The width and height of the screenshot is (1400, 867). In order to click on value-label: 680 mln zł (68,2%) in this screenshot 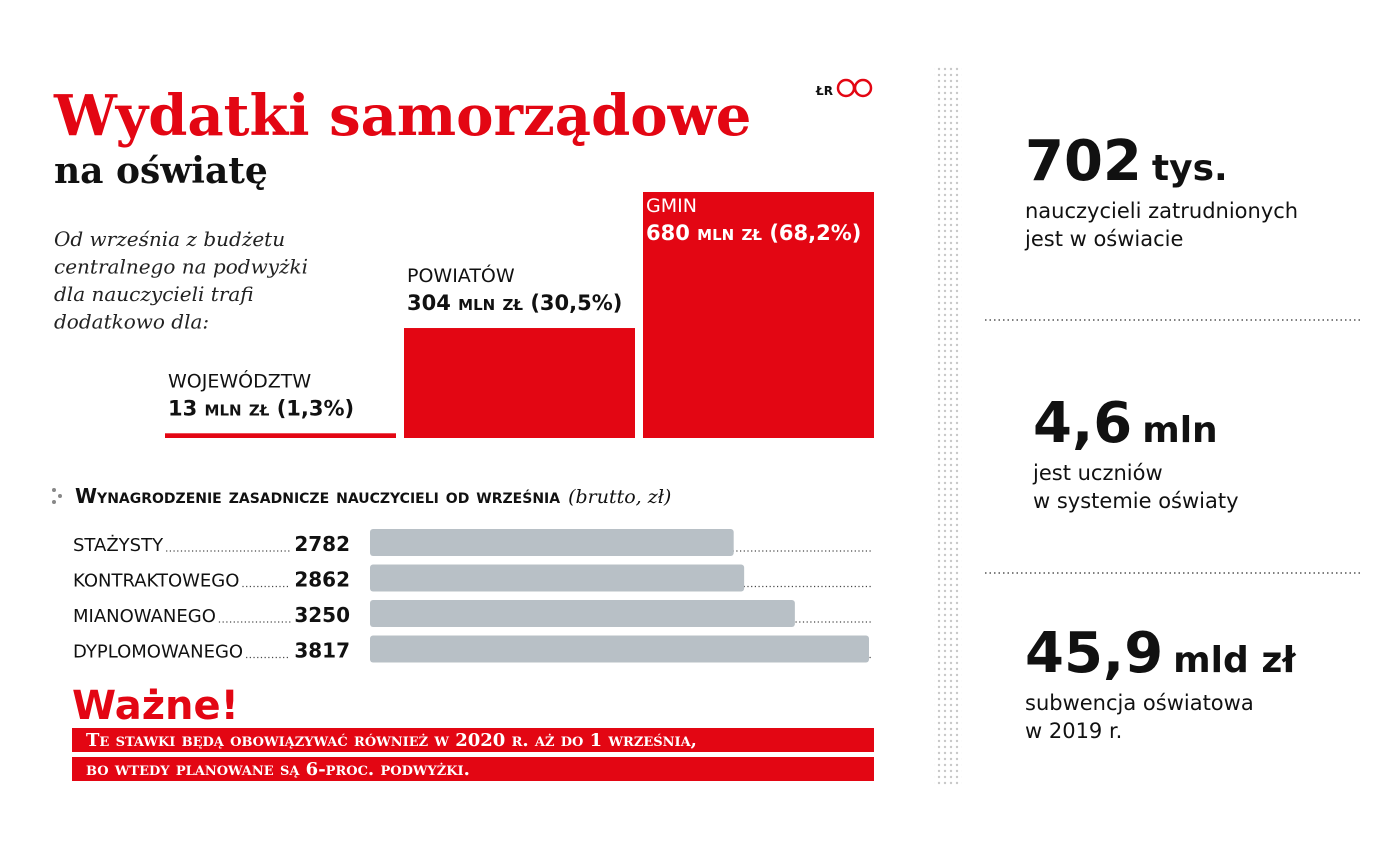, I will do `click(753, 233)`.